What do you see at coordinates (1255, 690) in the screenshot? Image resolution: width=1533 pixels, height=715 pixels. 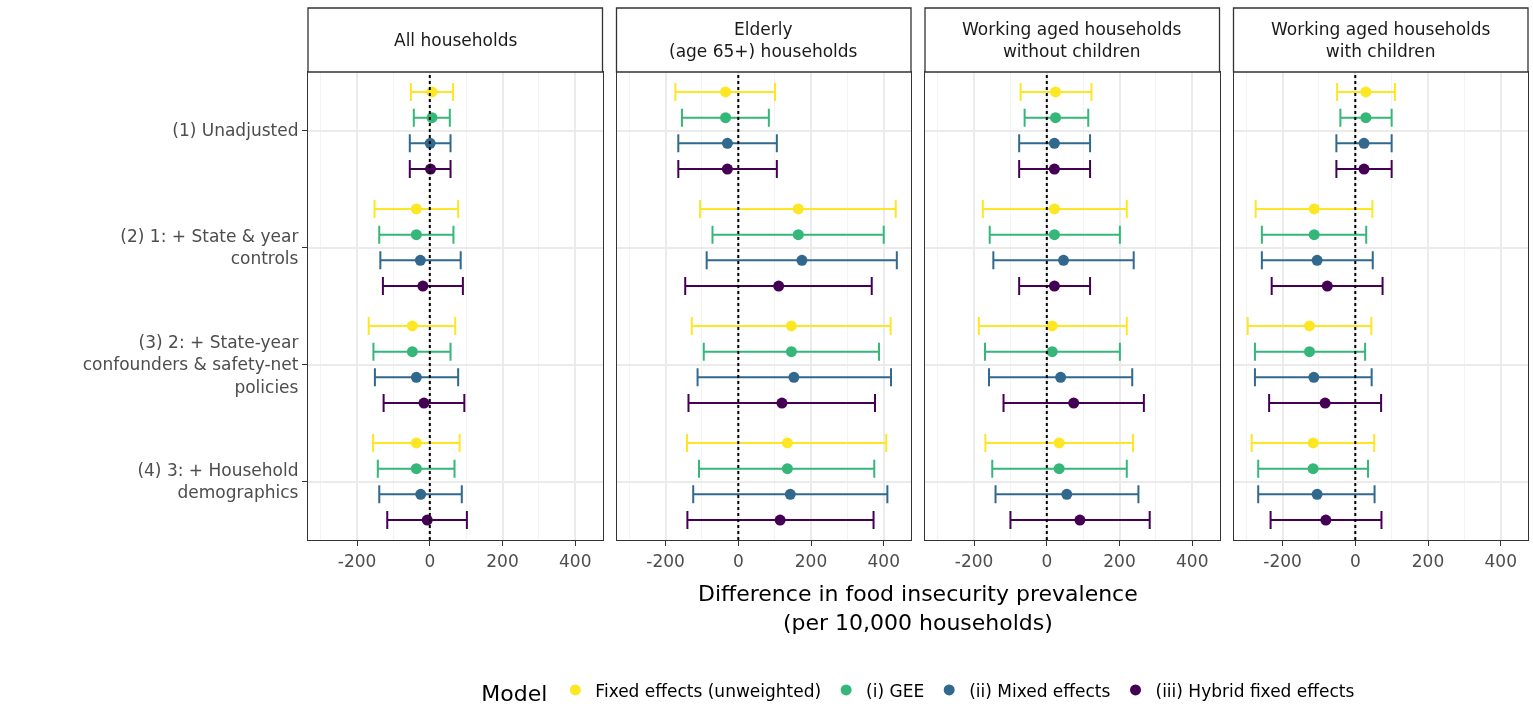 I see `legend-label: (iii) Hybrid fixed effects` at bounding box center [1255, 690].